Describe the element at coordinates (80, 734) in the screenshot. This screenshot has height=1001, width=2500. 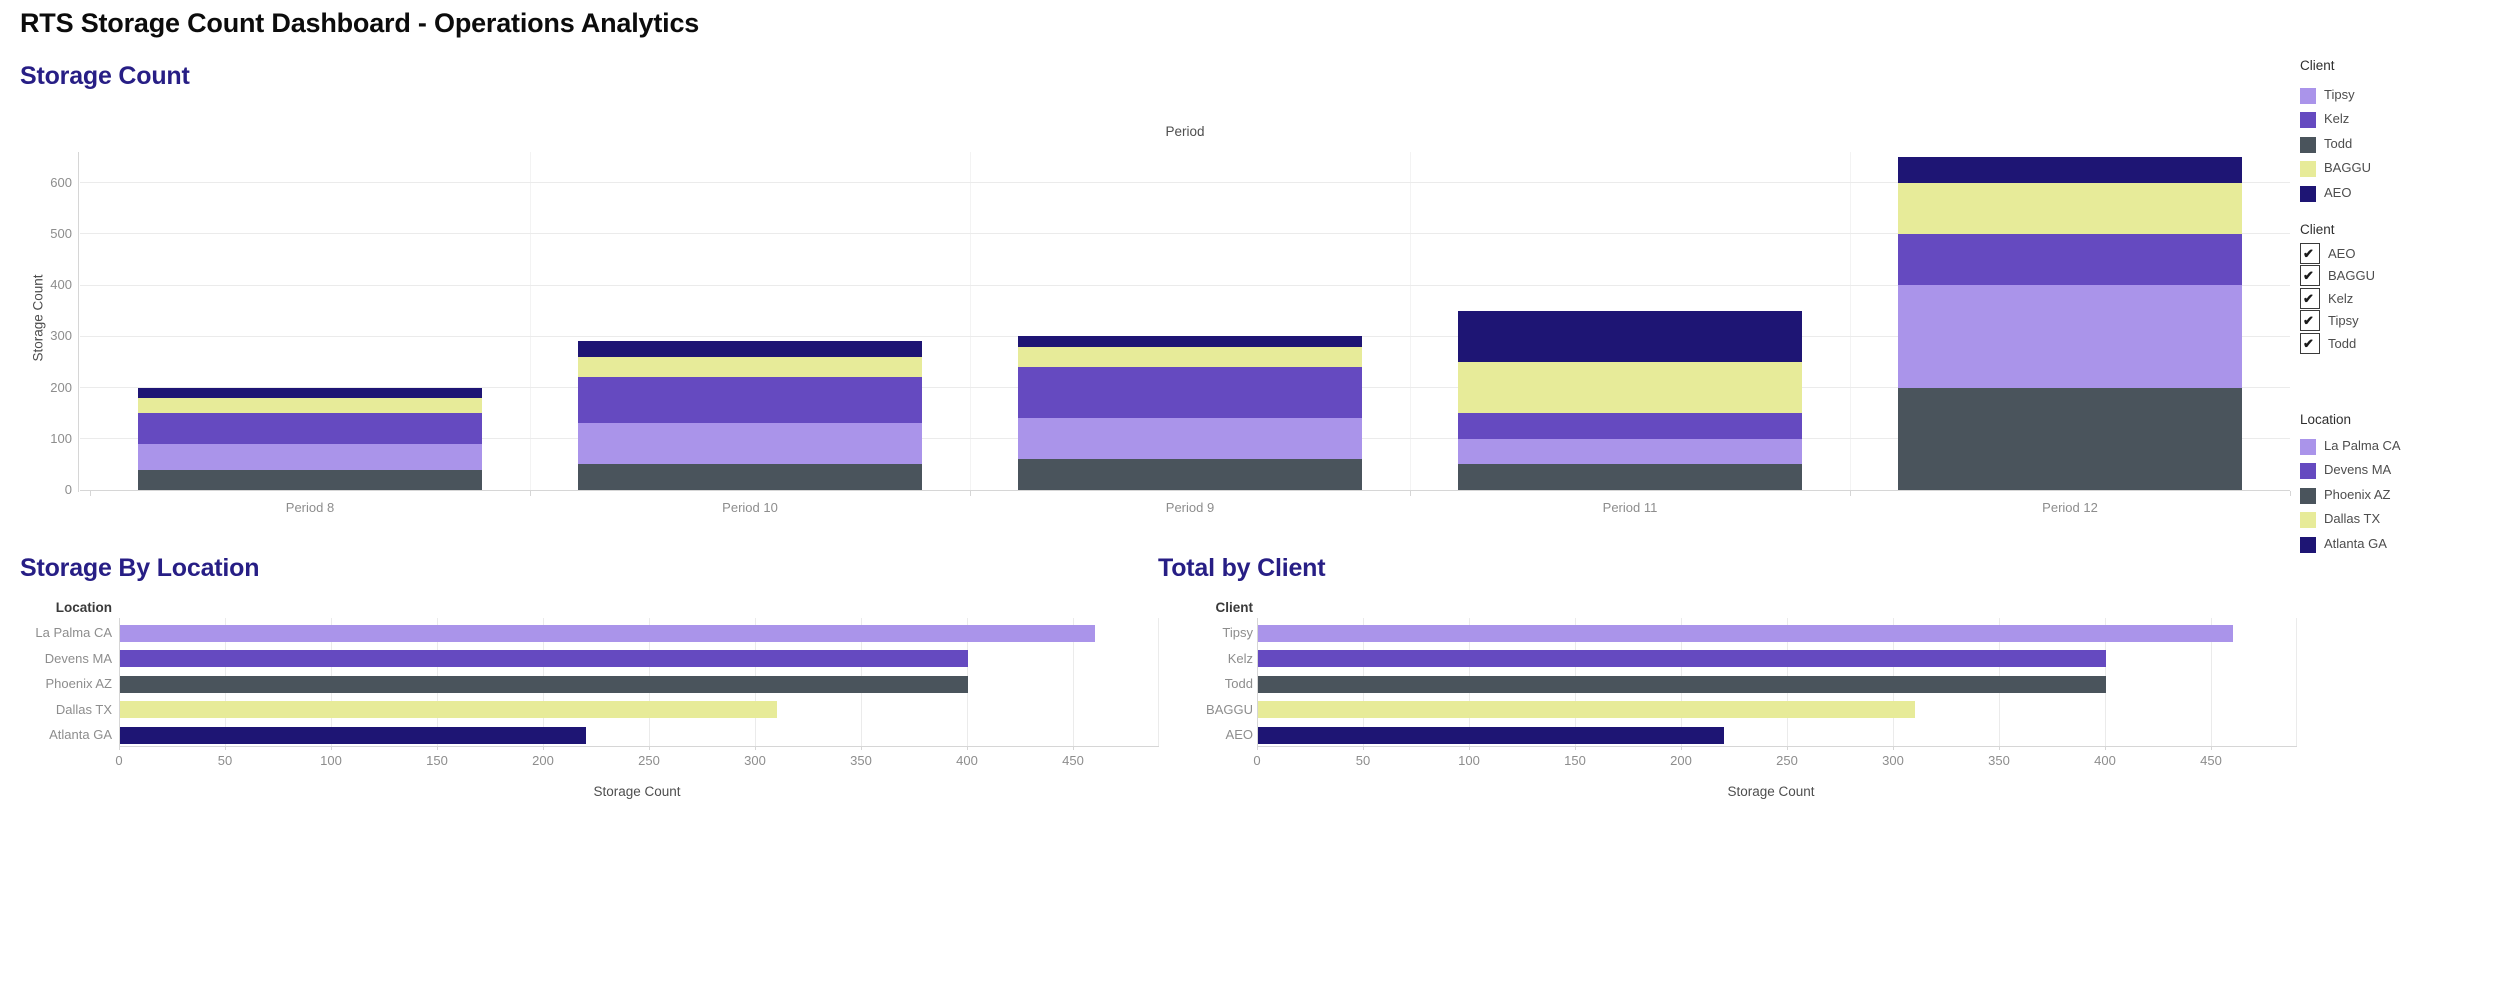
I see `row-label: Atlanta GA` at that location.